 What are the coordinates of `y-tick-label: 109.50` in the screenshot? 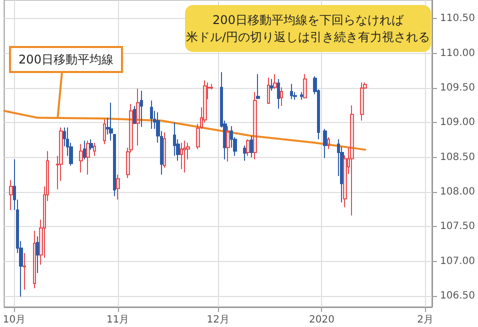 It's located at (458, 88).